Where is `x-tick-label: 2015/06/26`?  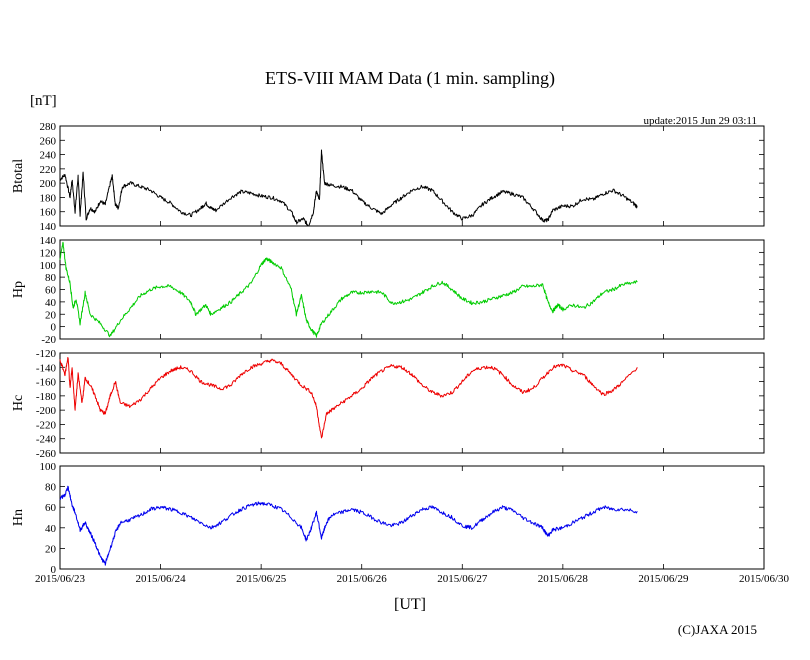
x-tick-label: 2015/06/26 is located at coordinates (362, 579).